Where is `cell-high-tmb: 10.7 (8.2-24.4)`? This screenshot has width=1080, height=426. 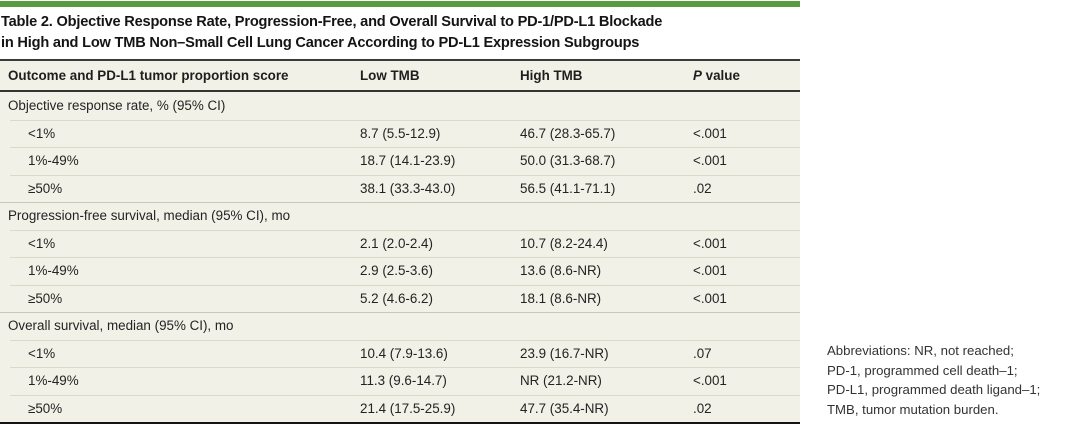 cell-high-tmb: 10.7 (8.2-24.4) is located at coordinates (564, 243).